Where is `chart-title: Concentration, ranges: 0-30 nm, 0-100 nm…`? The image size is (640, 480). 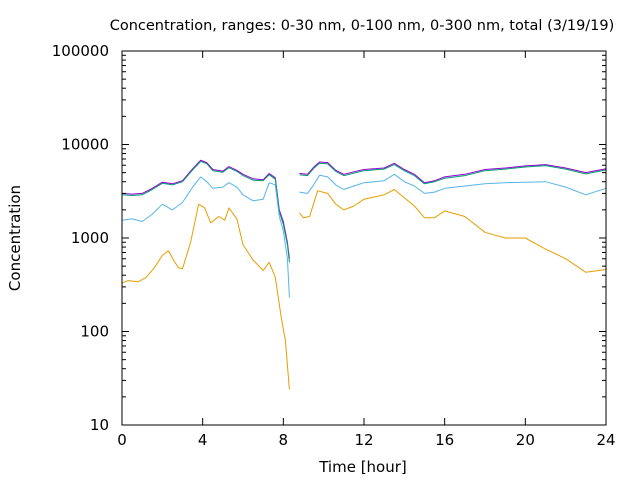 chart-title: Concentration, ranges: 0-30 nm, 0-100 nm… is located at coordinates (362, 26).